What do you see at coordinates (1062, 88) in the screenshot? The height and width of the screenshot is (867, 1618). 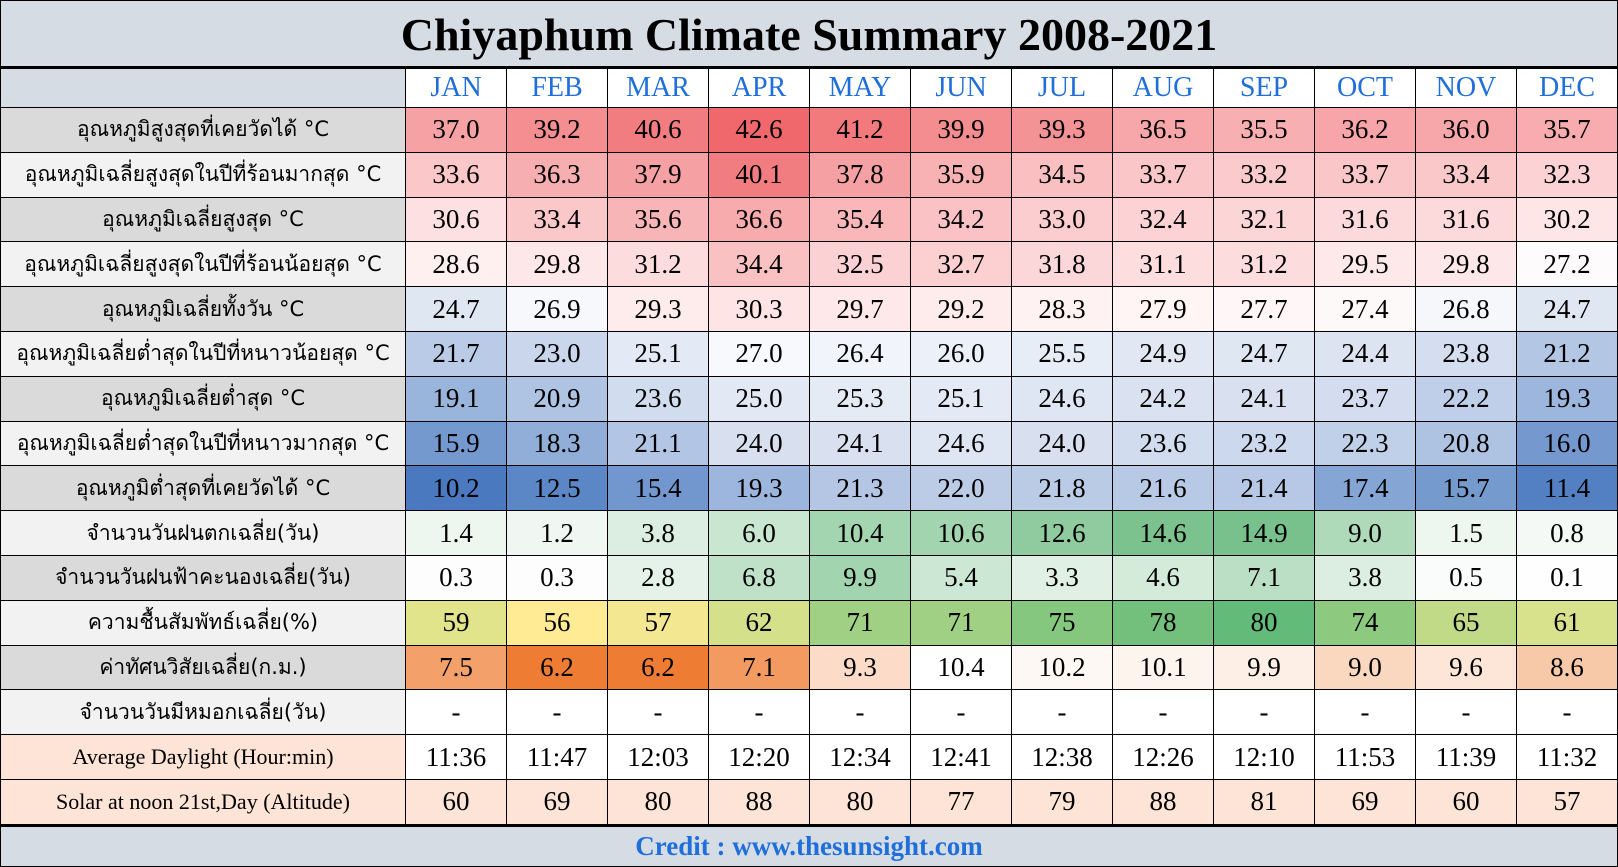 I see `month-header-jul: JUL` at bounding box center [1062, 88].